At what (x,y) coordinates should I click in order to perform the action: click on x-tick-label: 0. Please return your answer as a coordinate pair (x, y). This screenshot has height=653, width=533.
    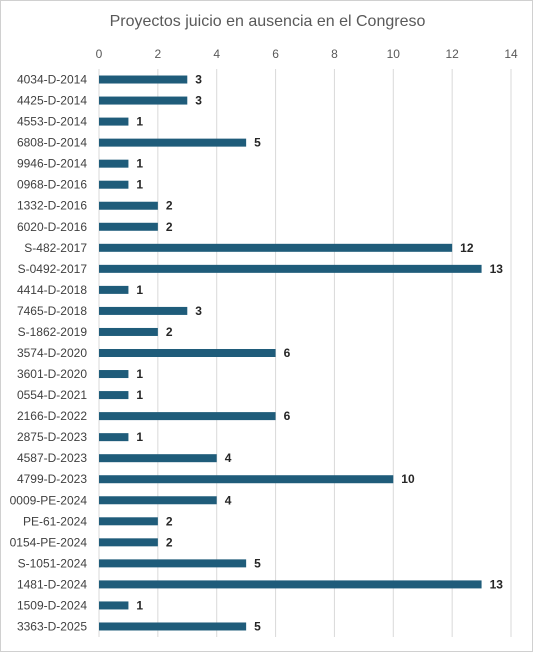
    Looking at the image, I should click on (99, 54).